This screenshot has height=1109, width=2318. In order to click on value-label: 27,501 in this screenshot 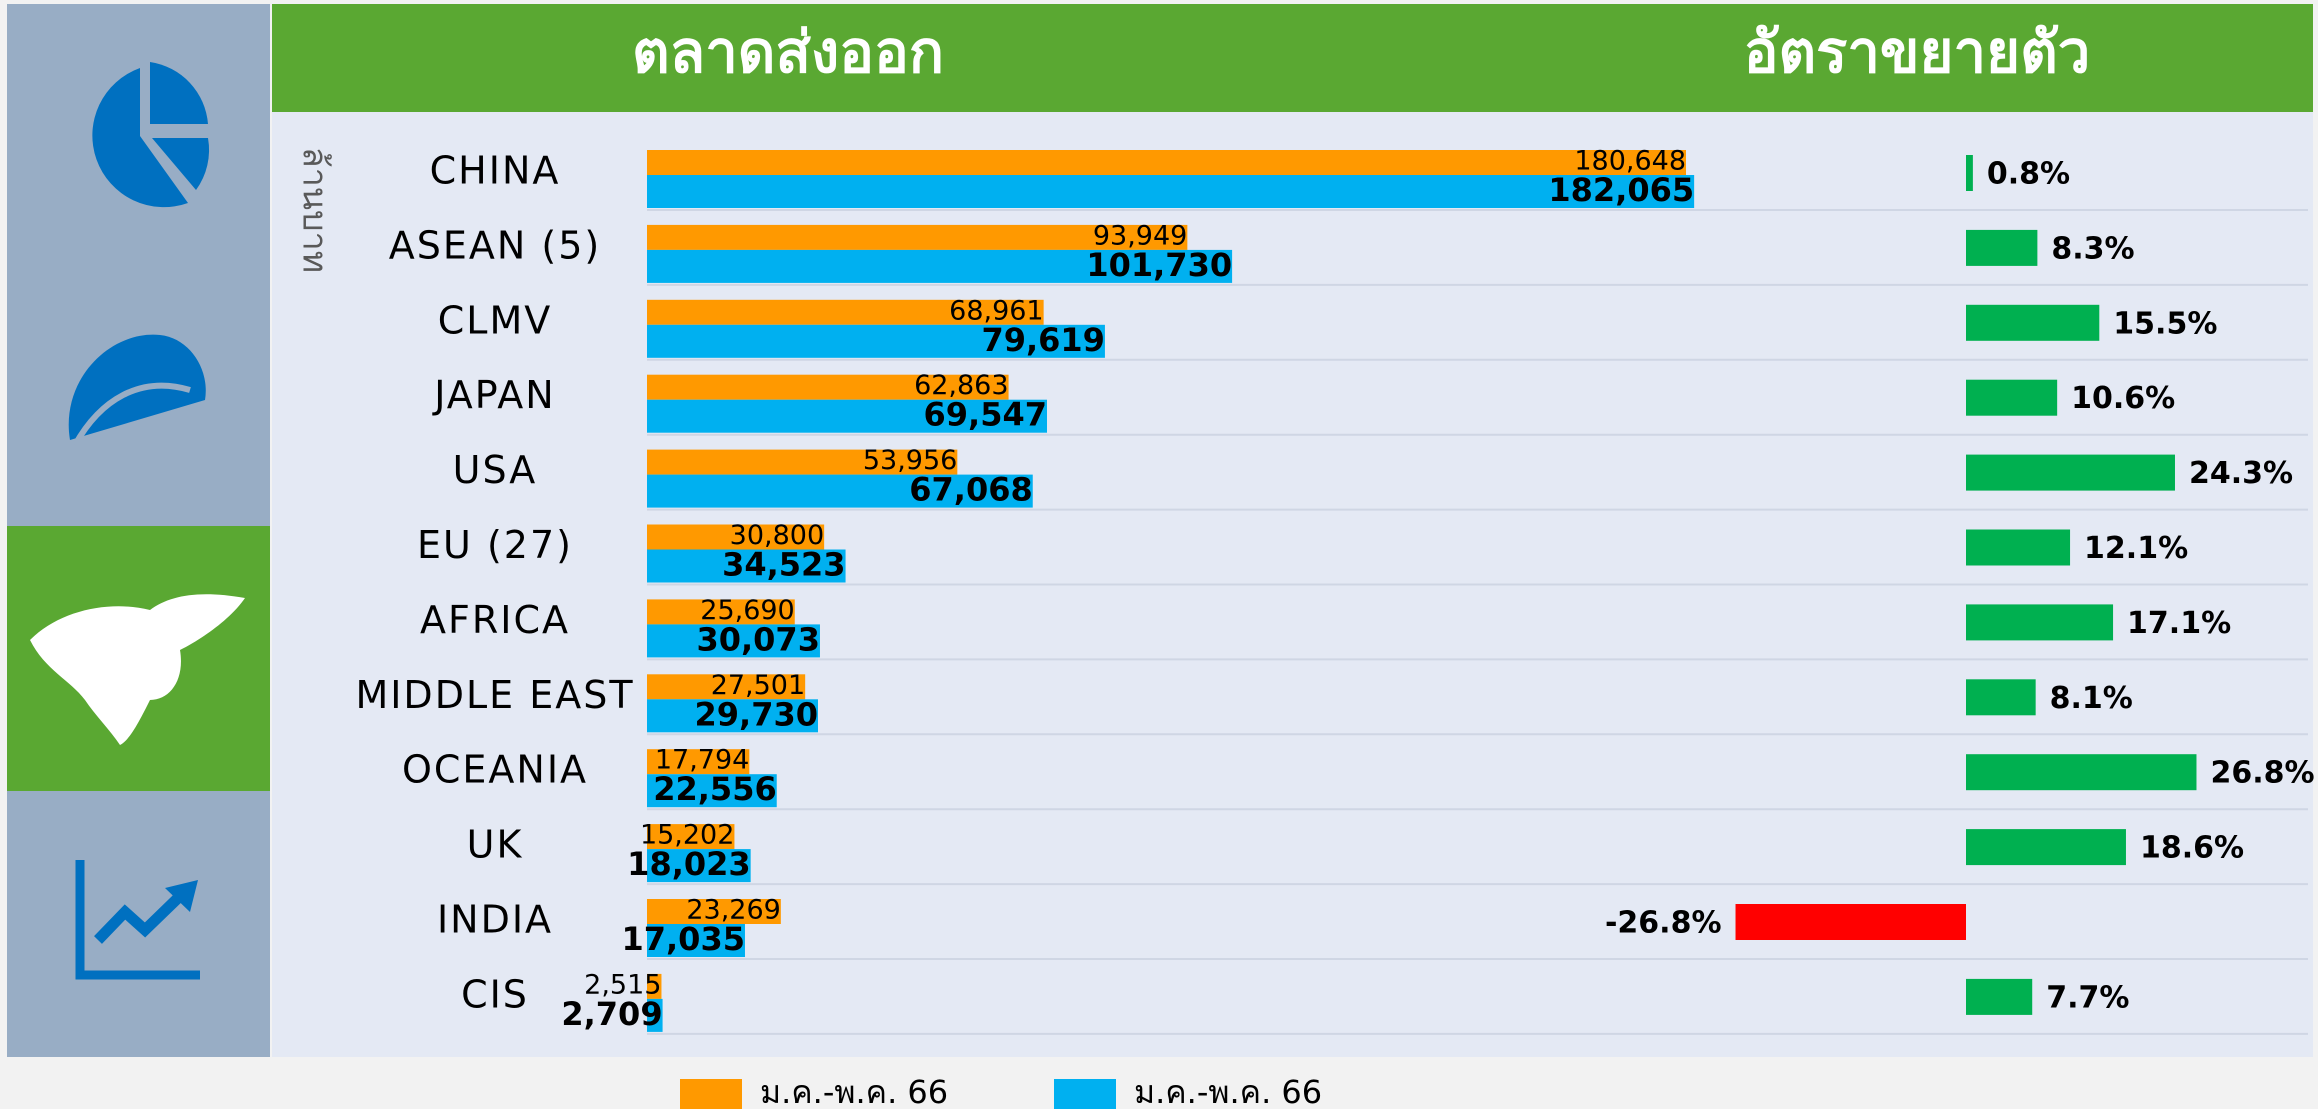, I will do `click(758, 685)`.